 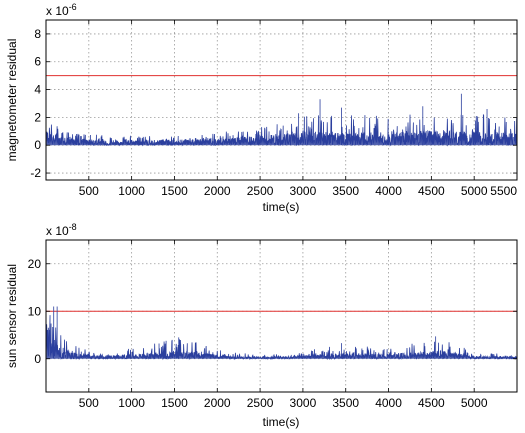 I want to click on magnetometer-x-axis-label: time(s), so click(x=281, y=207).